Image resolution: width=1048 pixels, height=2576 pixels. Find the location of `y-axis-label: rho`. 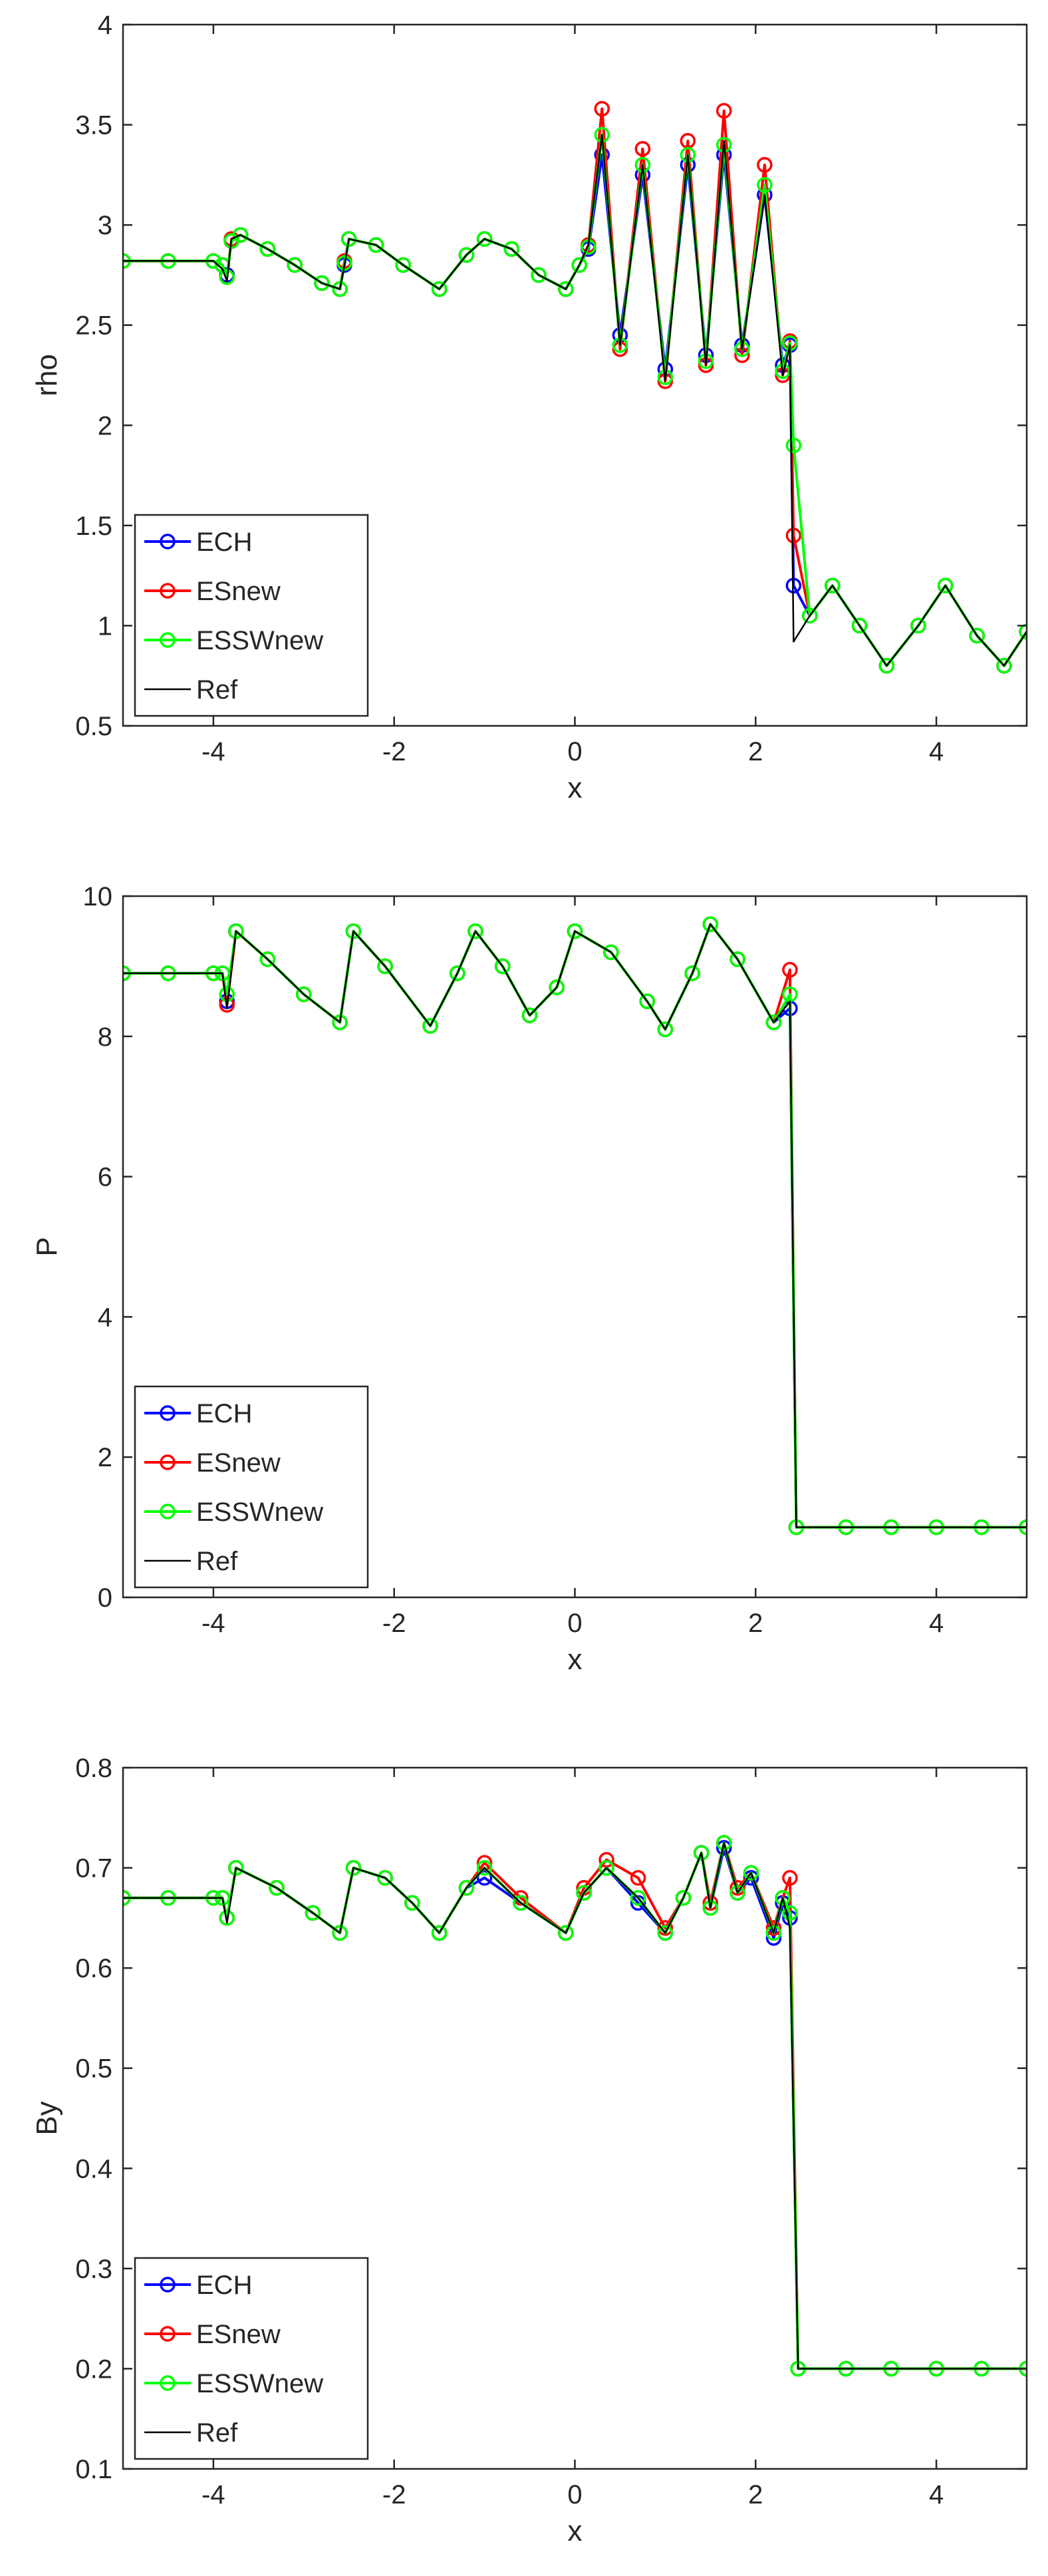

y-axis-label: rho is located at coordinates (47, 375).